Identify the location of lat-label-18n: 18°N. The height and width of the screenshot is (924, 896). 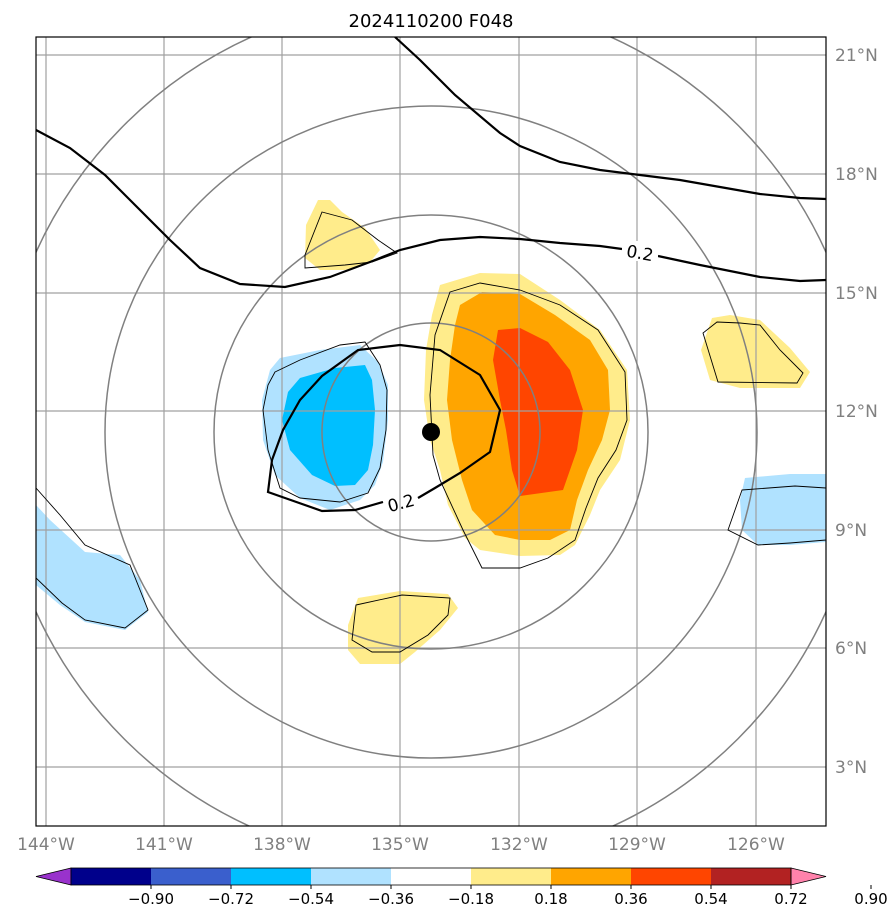
(856, 175).